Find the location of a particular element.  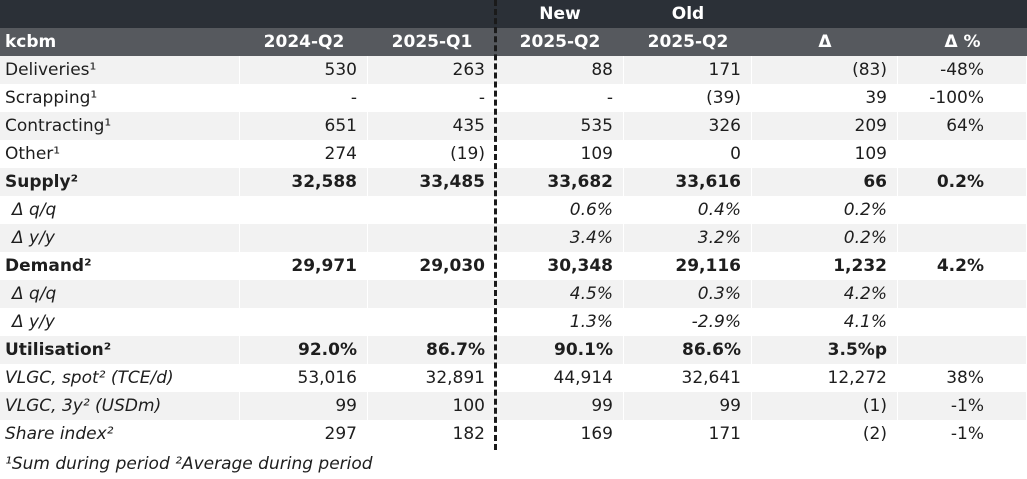

table-row: Scrapping¹ - - - (39) 39 -100% is located at coordinates (513, 98).